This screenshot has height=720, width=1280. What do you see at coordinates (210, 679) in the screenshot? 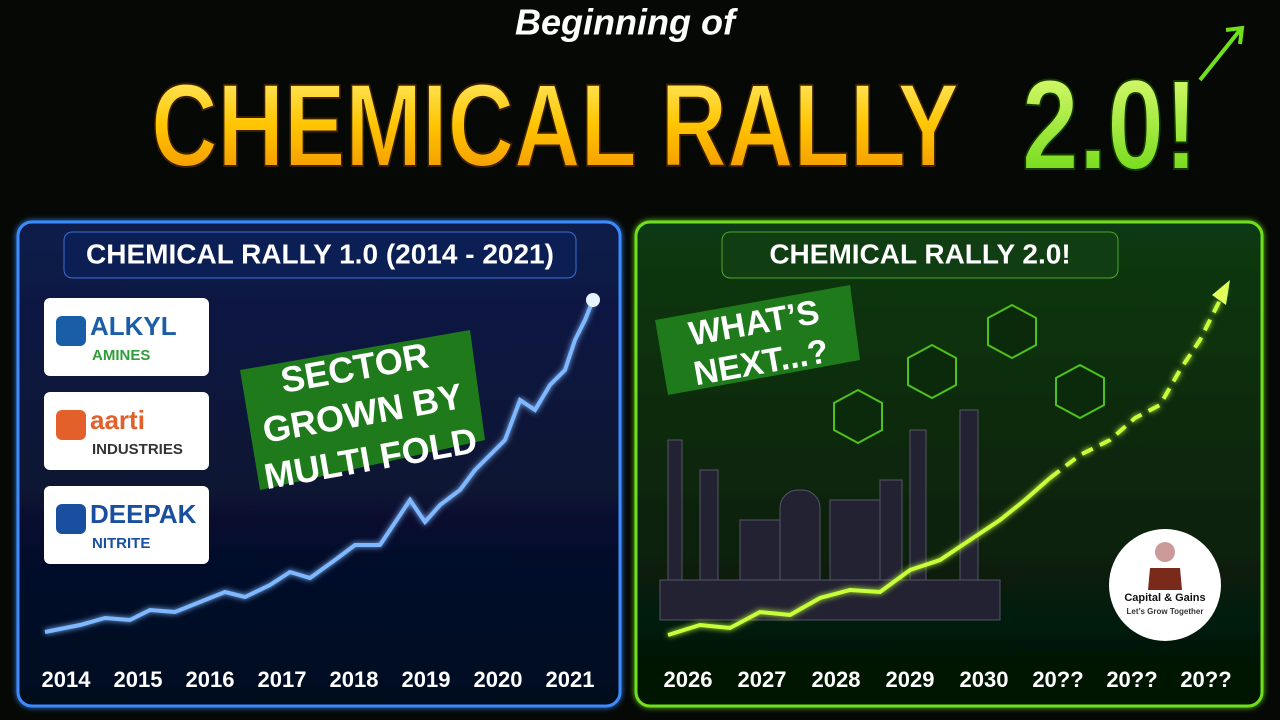
I see `x-tick-label: 2016` at bounding box center [210, 679].